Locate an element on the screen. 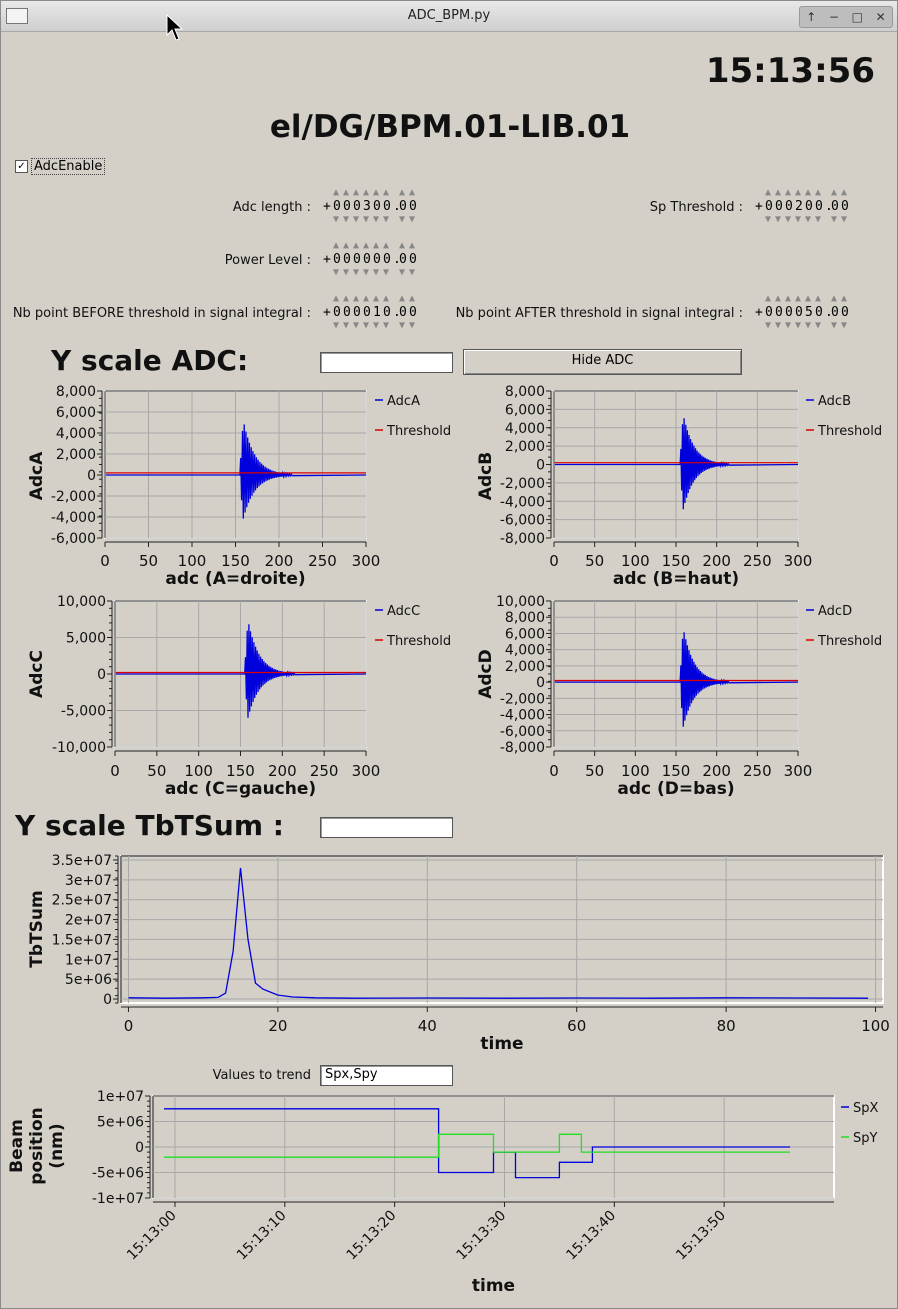  wheel-digit: 3 is located at coordinates (367, 206).